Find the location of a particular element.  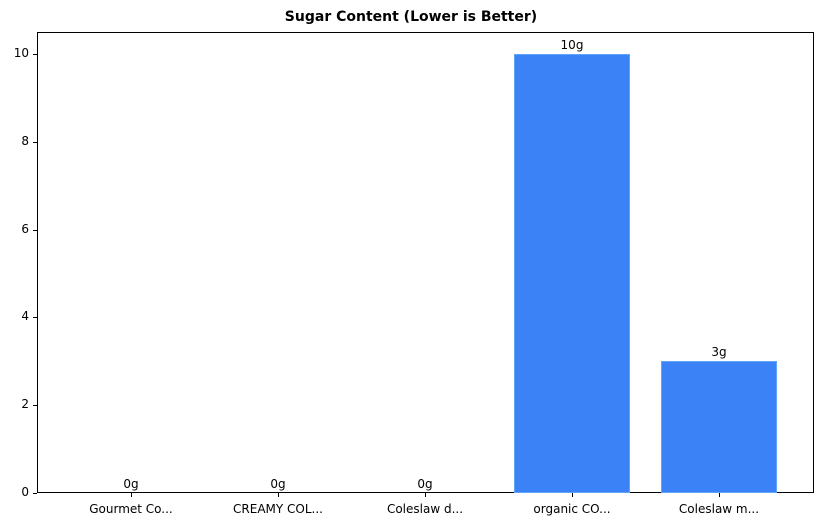

y-tick-label: 10 is located at coordinates (21, 52).